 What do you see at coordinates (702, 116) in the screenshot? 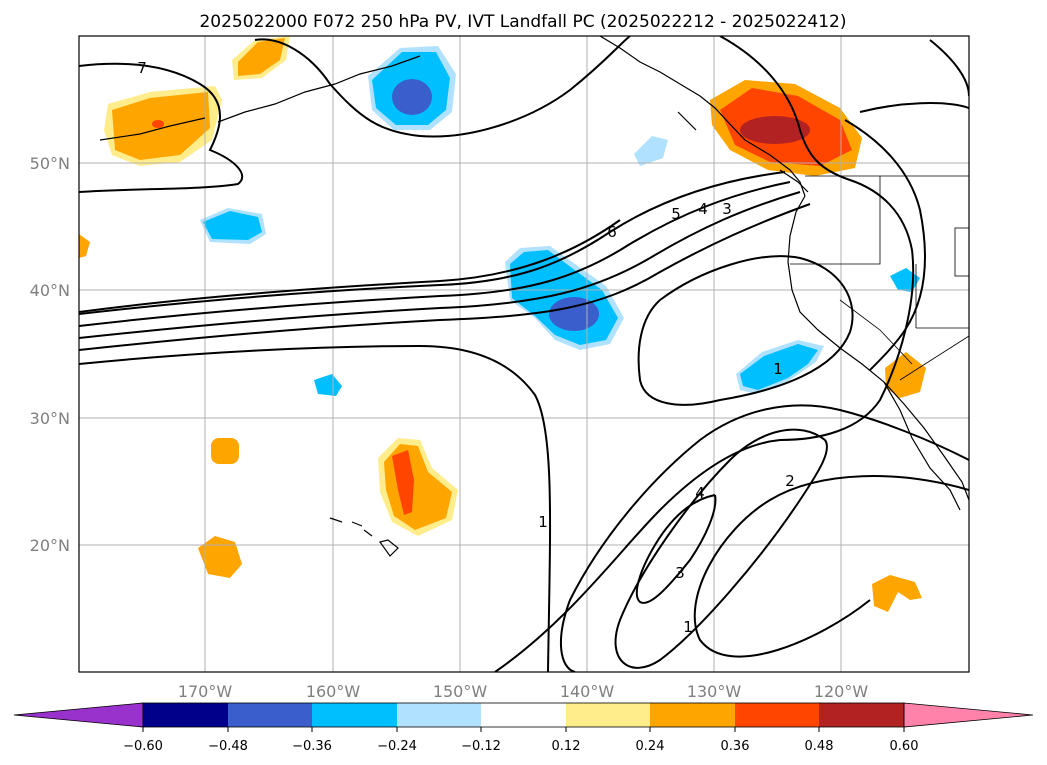
I see `alaska-coast` at bounding box center [702, 116].